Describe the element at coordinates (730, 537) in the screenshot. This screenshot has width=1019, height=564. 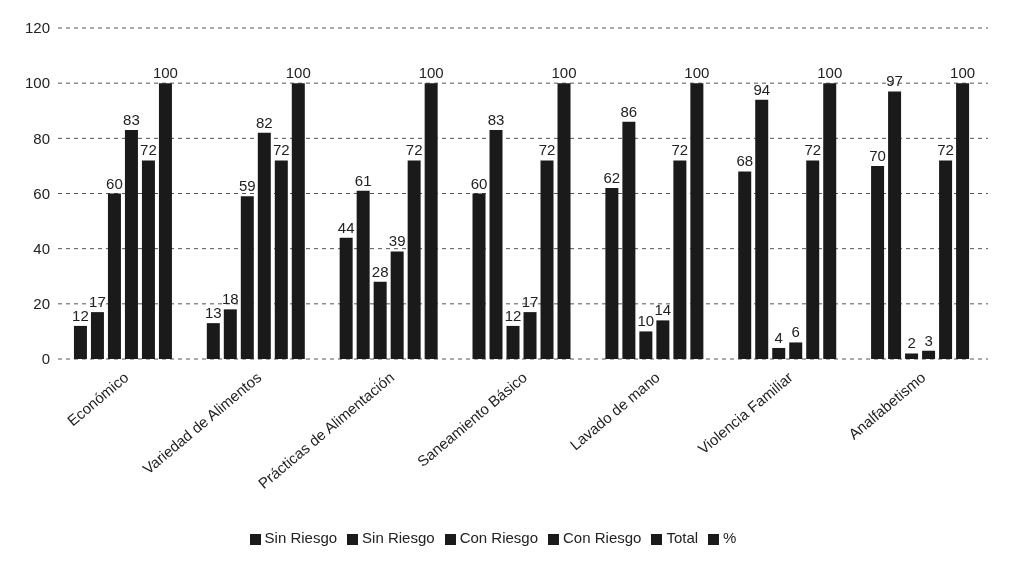
I see `legend-label: %` at that location.